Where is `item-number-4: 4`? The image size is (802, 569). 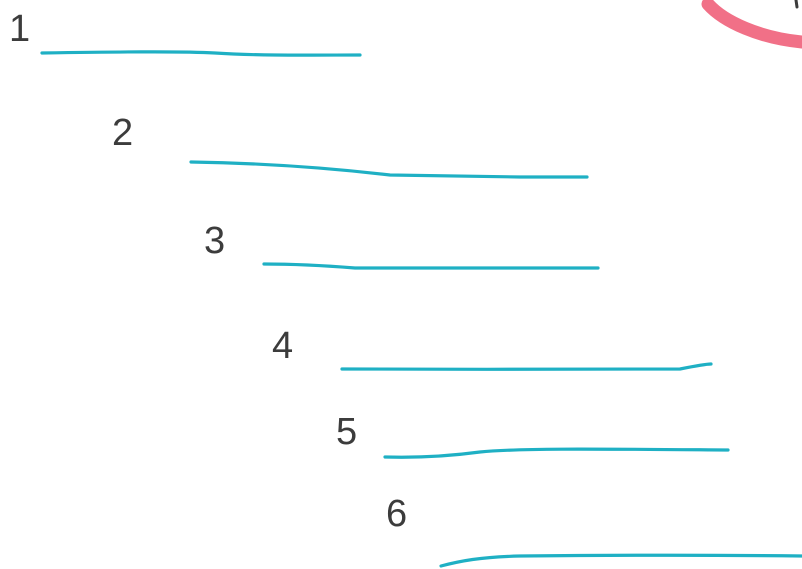
item-number-4: 4 is located at coordinates (283, 346).